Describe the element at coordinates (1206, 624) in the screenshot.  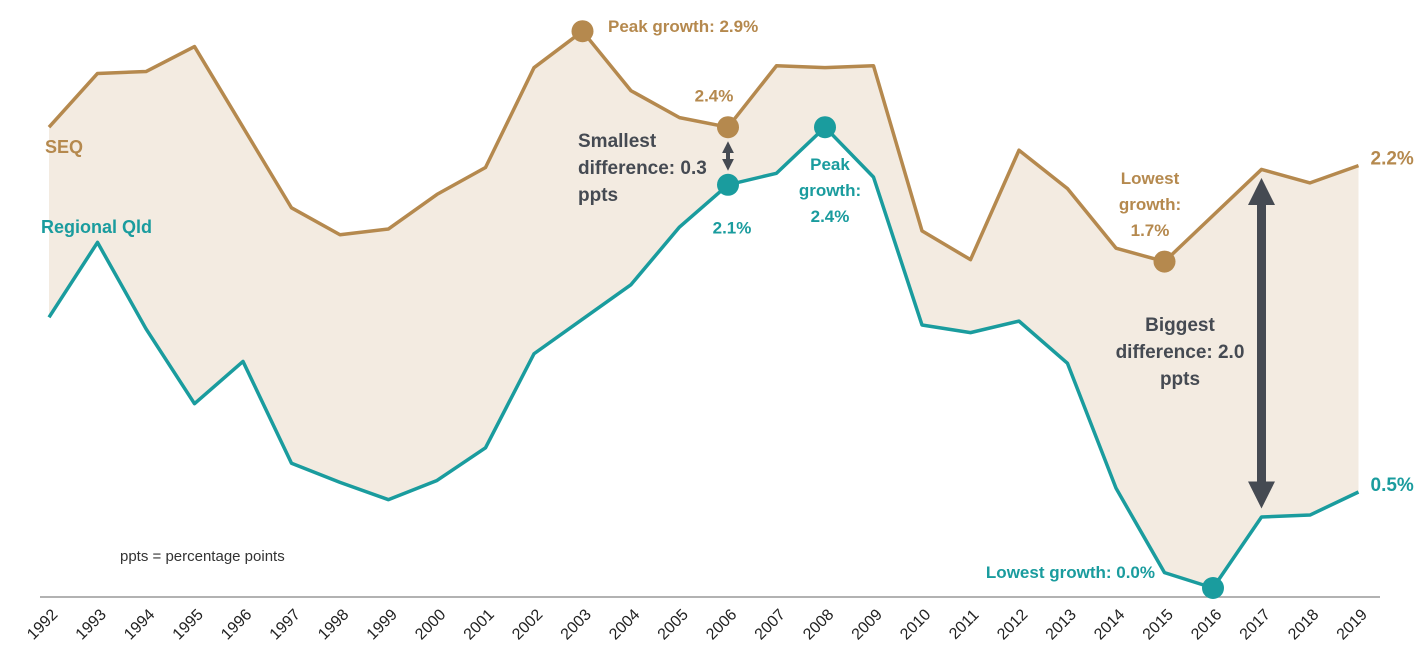
I see `x-tick-label: 2016` at that location.